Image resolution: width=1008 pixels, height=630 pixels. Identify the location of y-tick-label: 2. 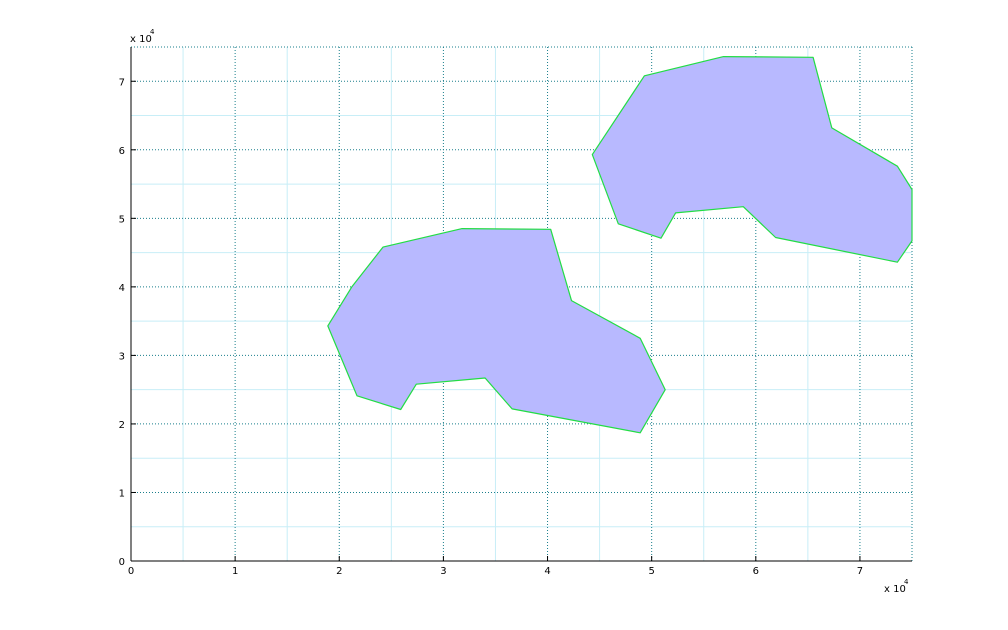
(122, 425).